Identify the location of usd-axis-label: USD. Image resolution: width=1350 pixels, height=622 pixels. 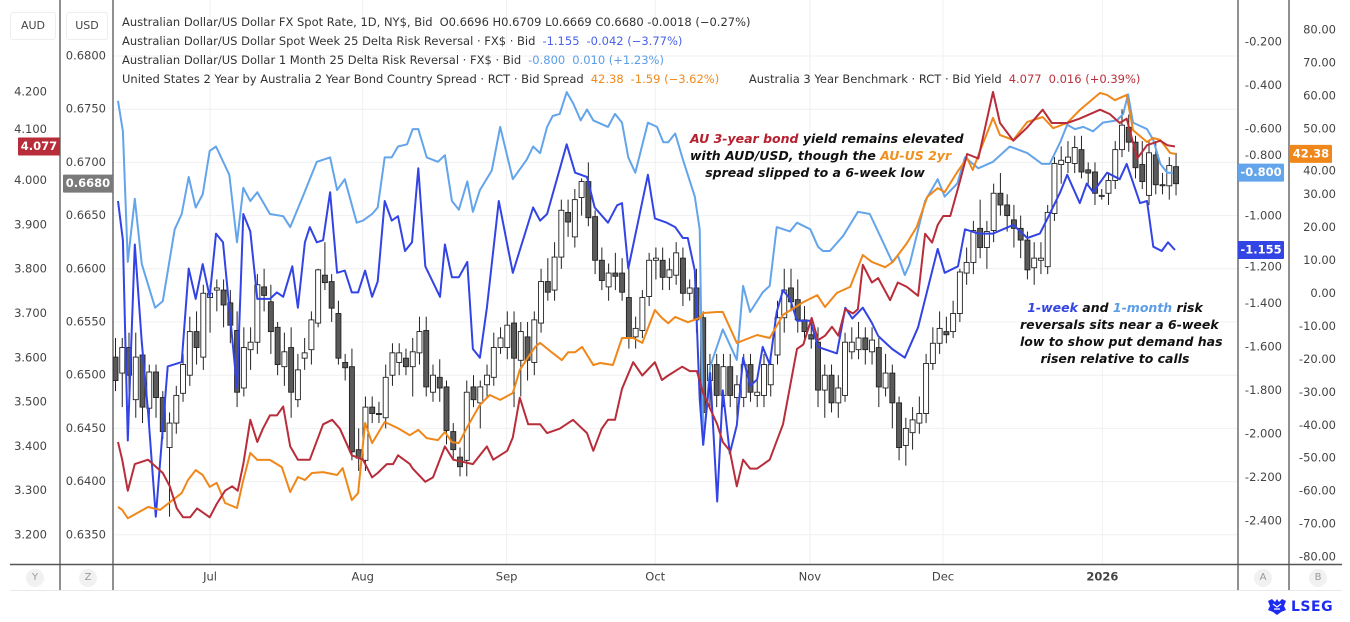
(87, 26).